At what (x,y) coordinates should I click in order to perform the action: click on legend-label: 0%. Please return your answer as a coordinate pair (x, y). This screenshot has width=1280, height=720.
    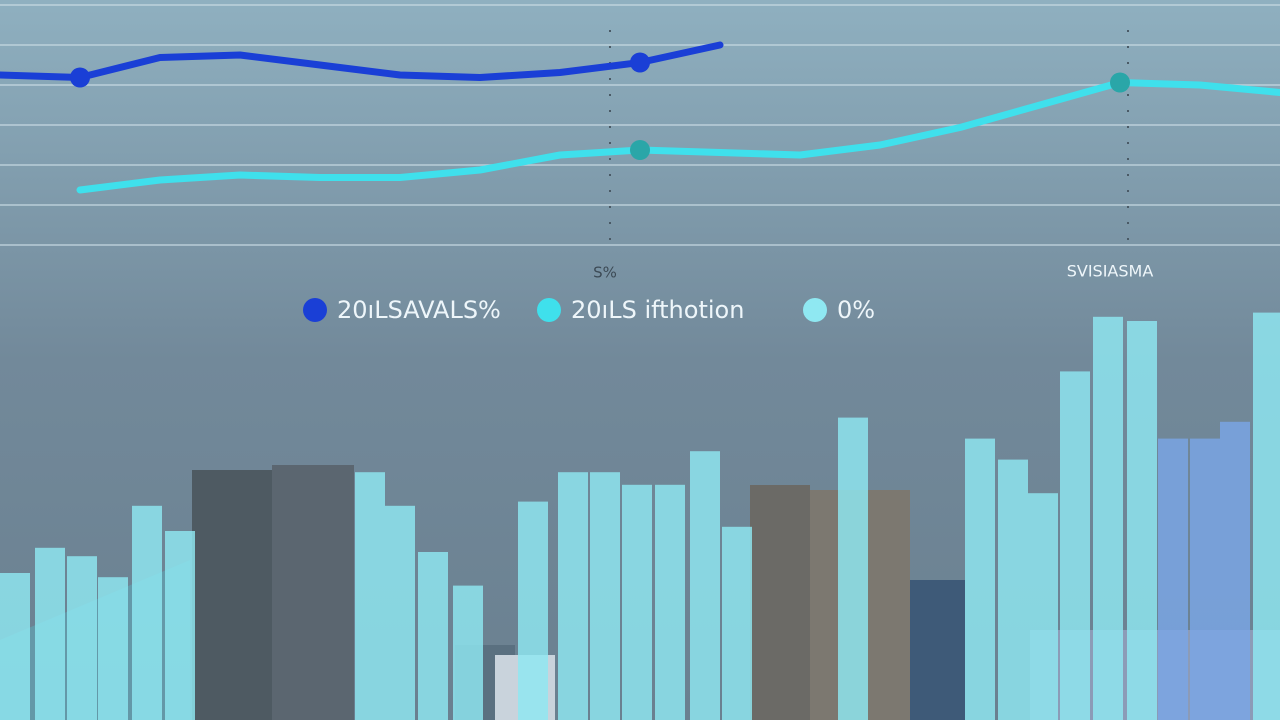
    Looking at the image, I should click on (856, 310).